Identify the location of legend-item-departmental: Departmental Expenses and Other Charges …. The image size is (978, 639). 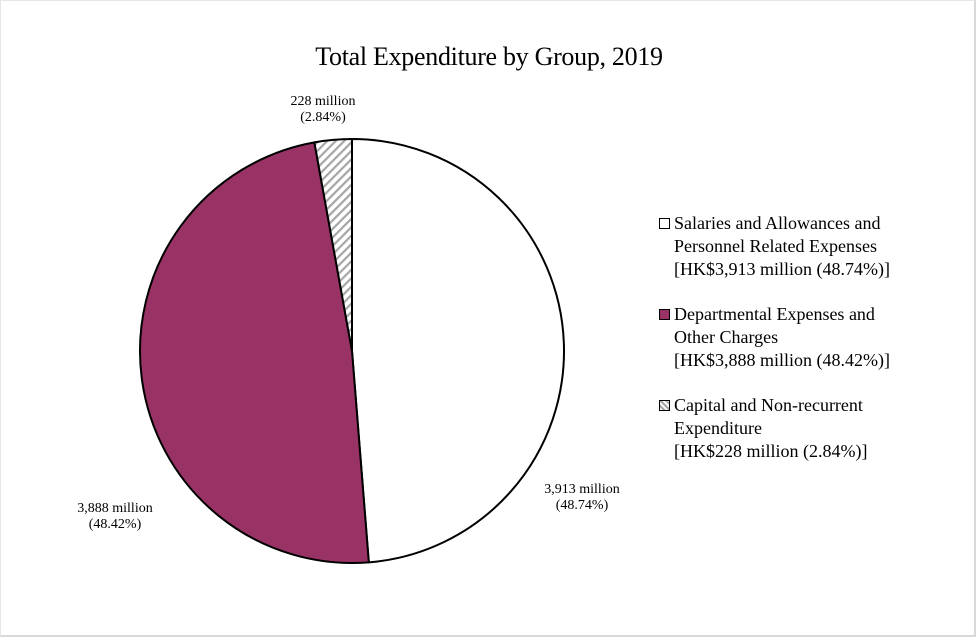
(809, 337).